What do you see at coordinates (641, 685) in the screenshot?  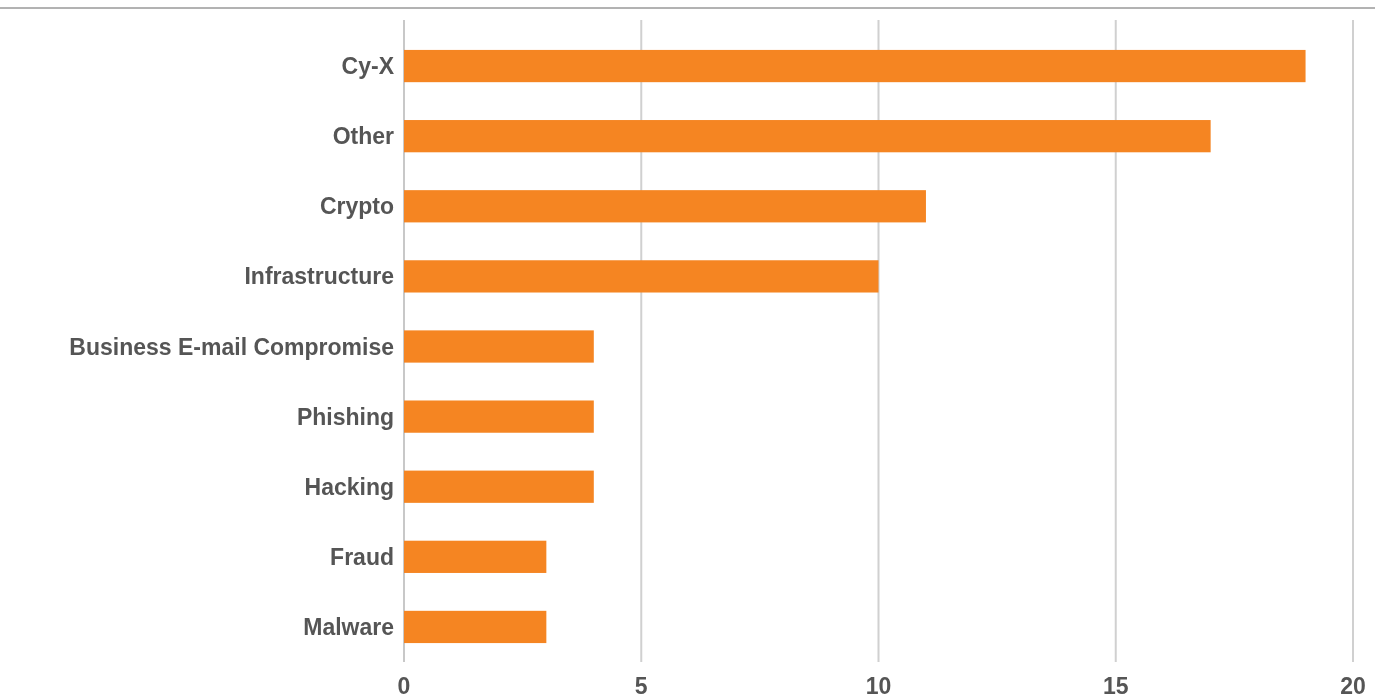 I see `x-tick-label: 5` at bounding box center [641, 685].